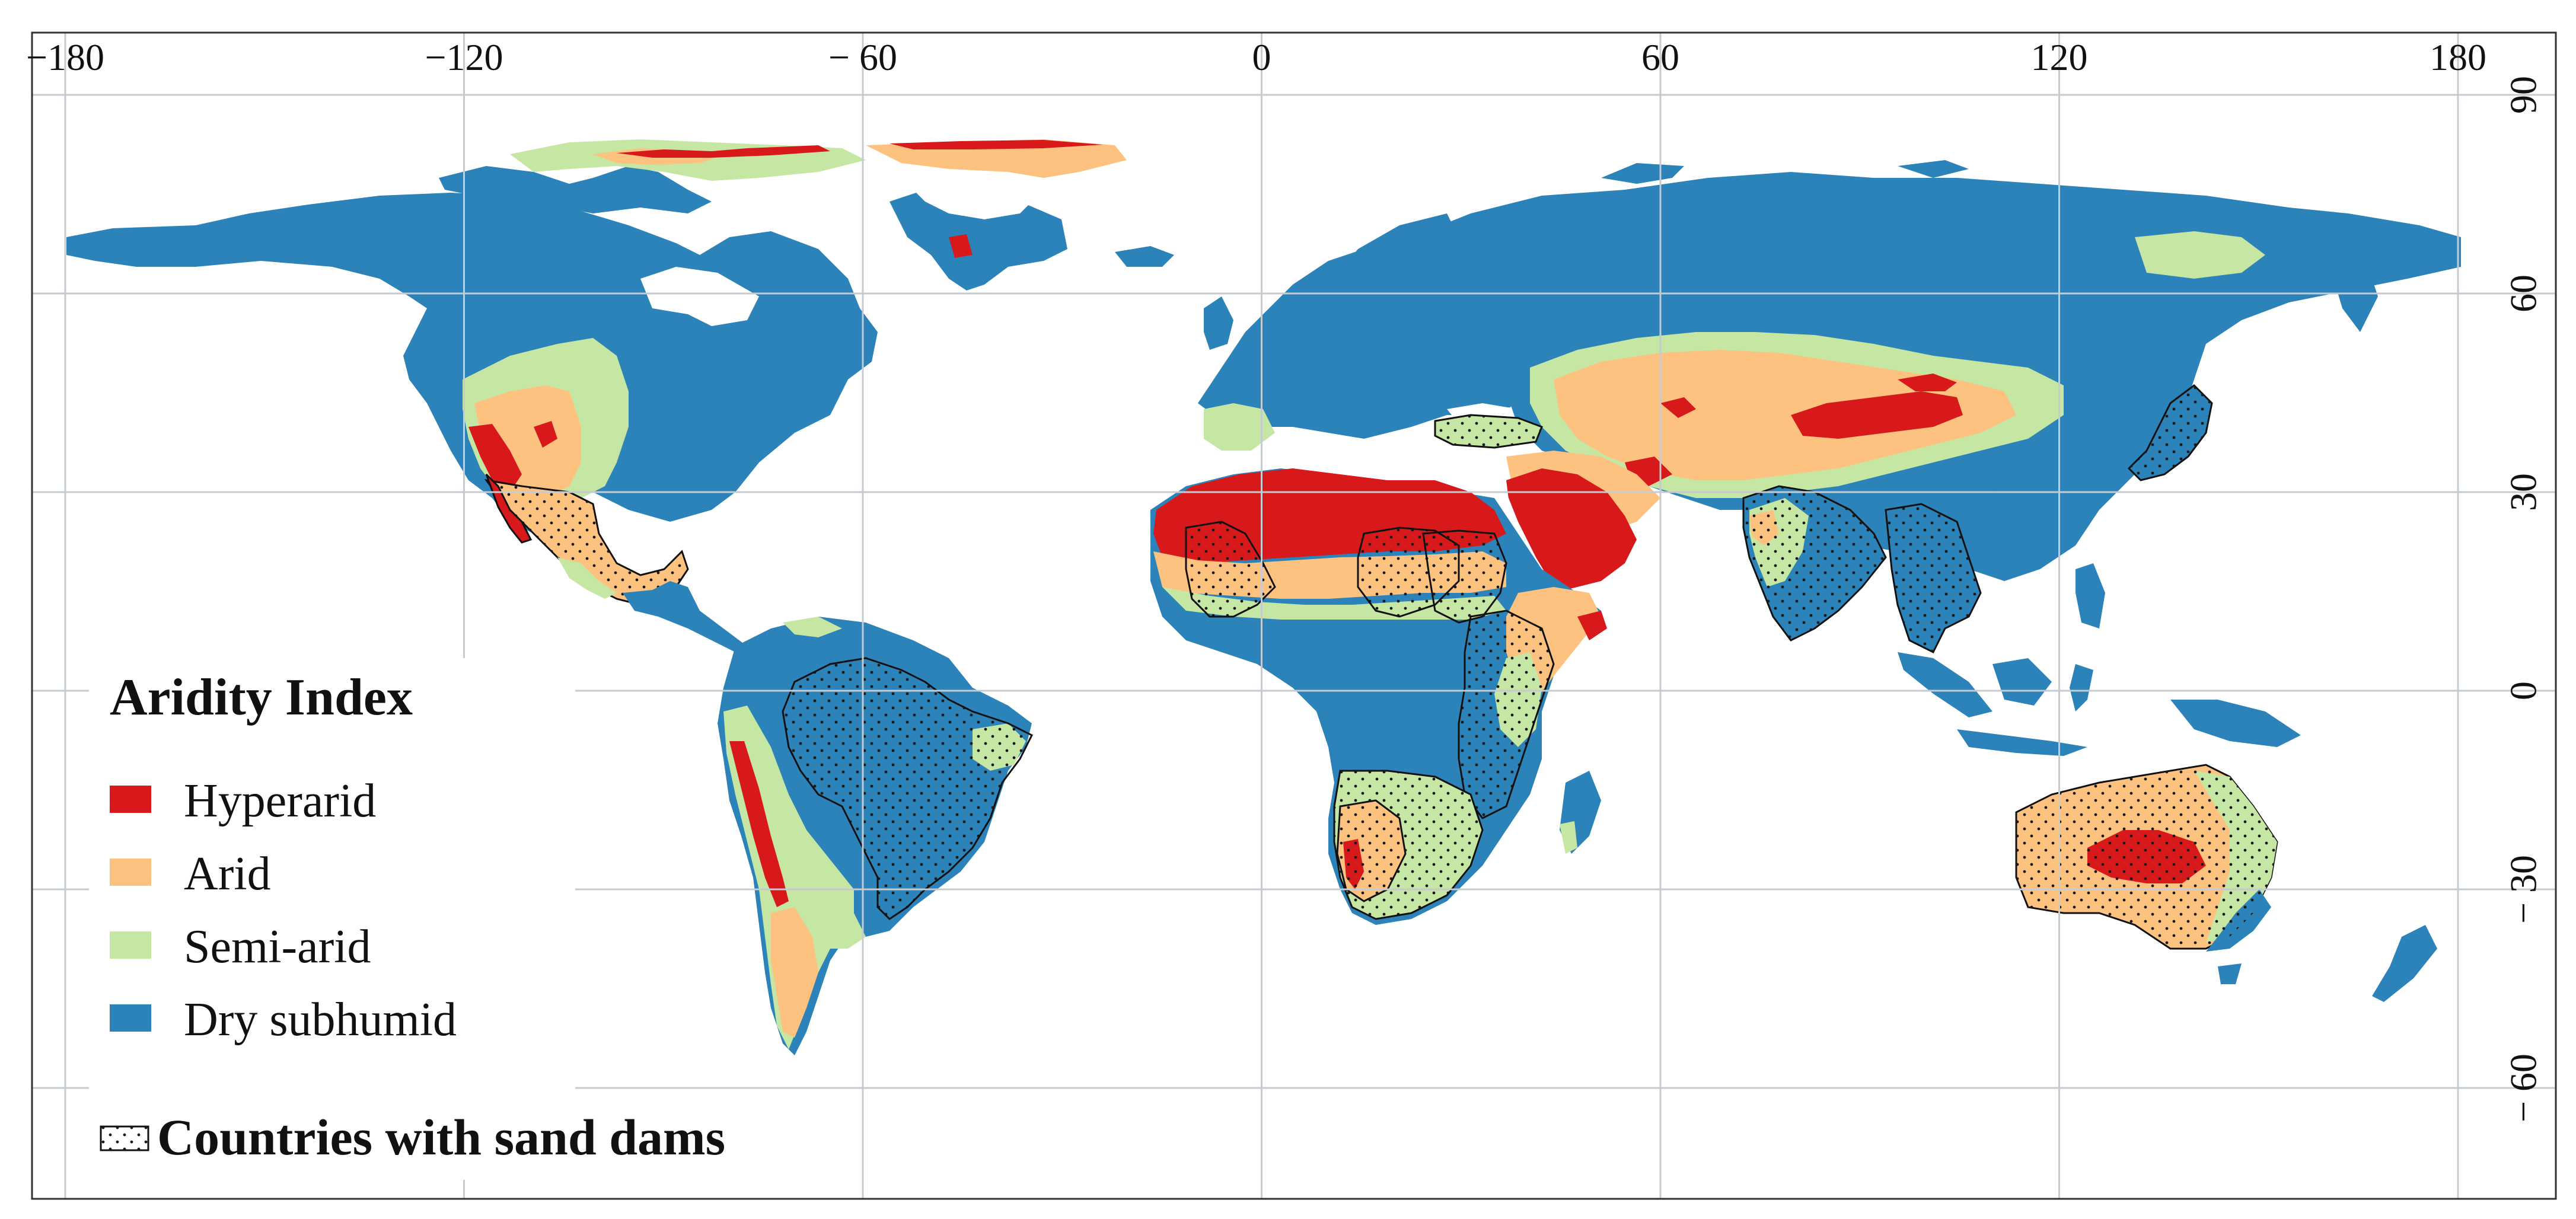 The width and height of the screenshot is (2576, 1219). Describe the element at coordinates (2524, 492) in the screenshot. I see `latitude-tick-label: 30` at that location.